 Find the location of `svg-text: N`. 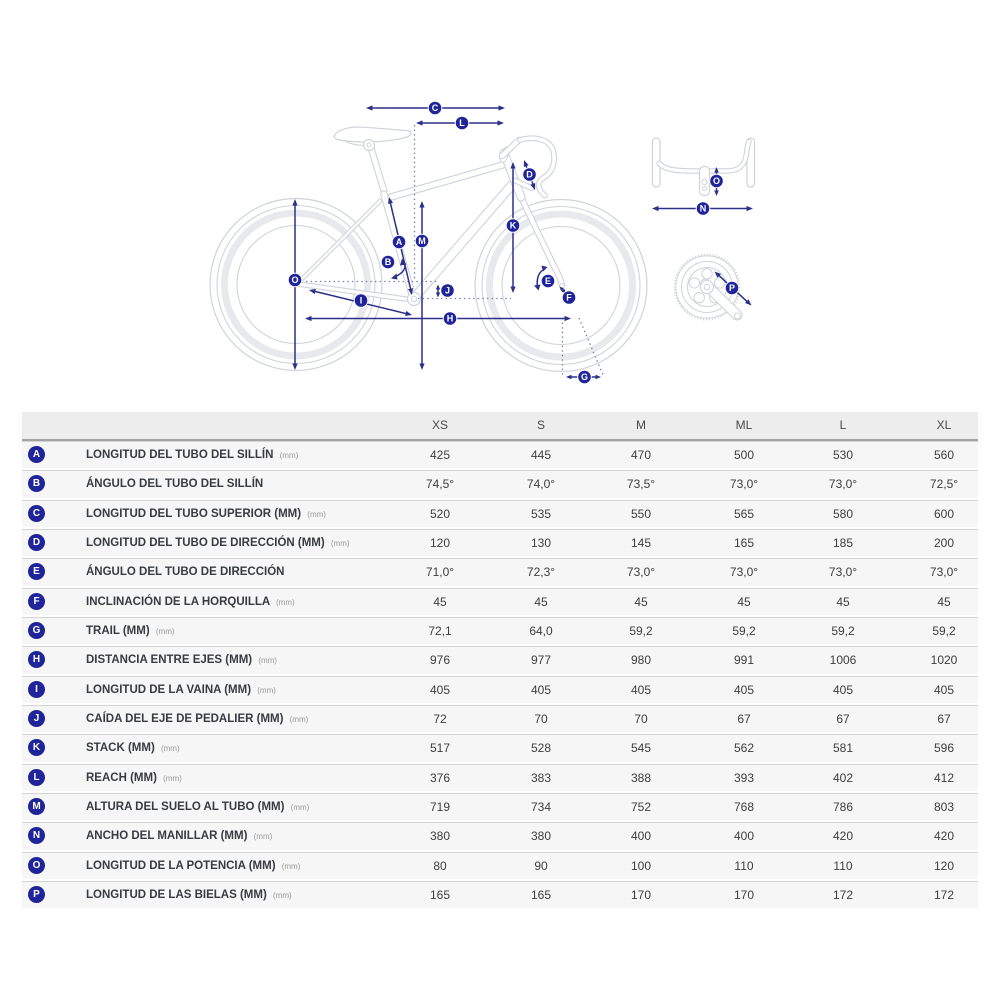

svg-text: N is located at coordinates (703, 209).